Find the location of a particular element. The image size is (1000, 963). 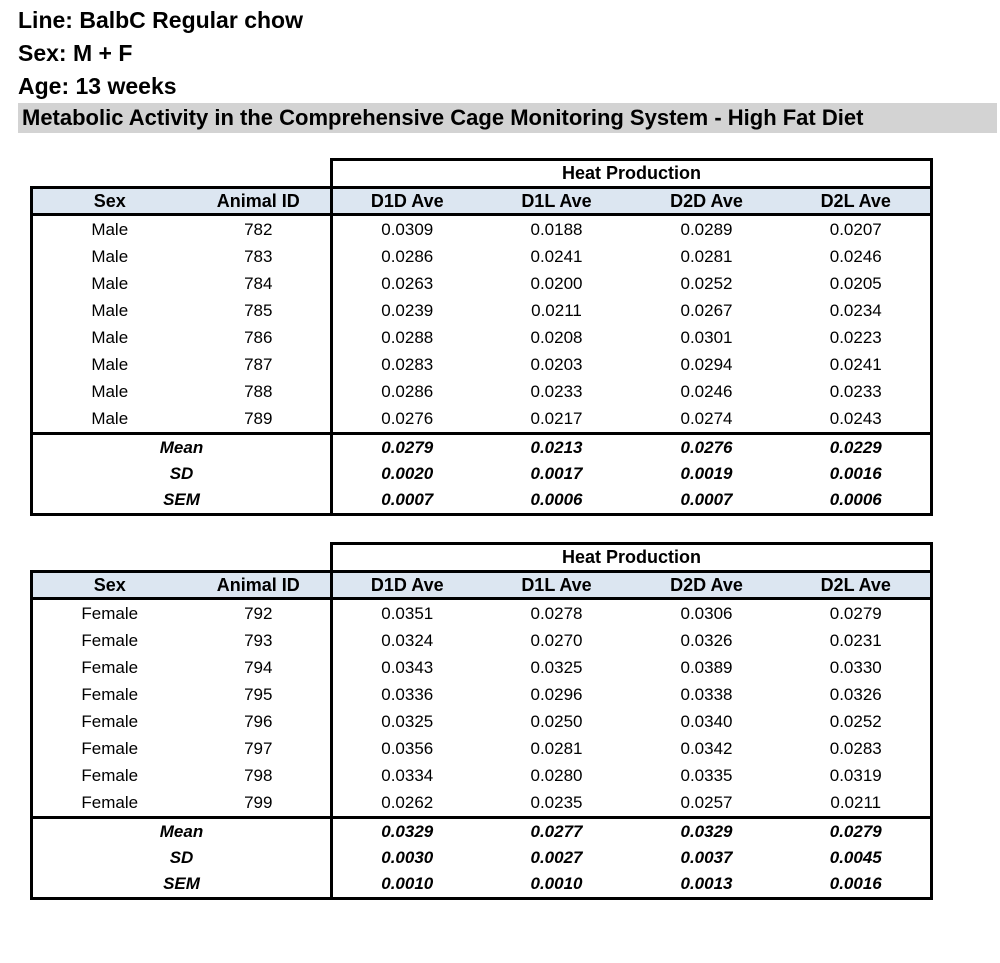

value-cell: 0.0336 is located at coordinates (407, 694).